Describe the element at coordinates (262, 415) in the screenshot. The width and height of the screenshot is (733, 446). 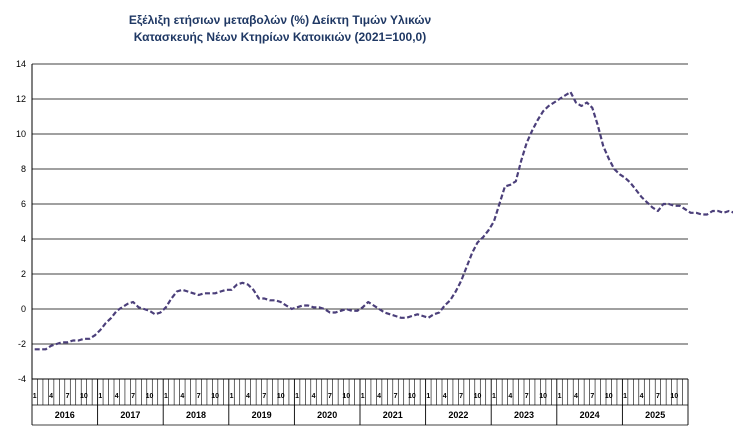
I see `year-label: 2019` at that location.